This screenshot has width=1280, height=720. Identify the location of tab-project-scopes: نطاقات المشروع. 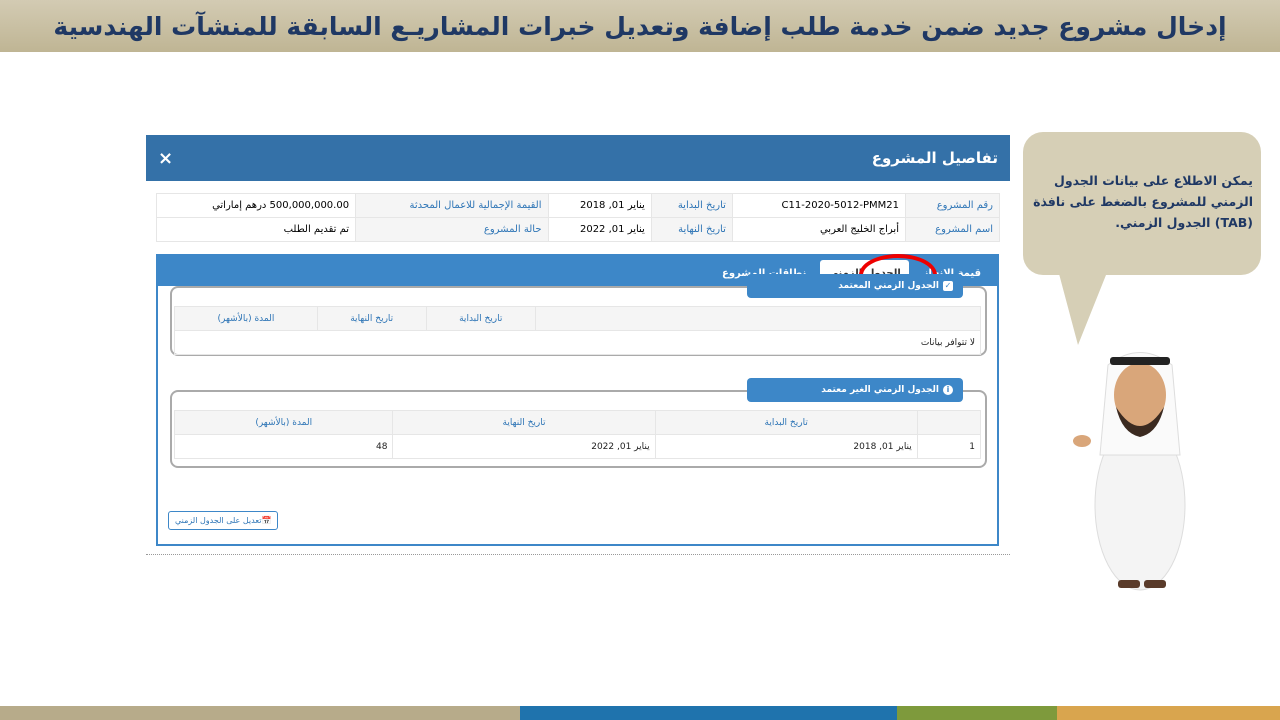
(764, 273).